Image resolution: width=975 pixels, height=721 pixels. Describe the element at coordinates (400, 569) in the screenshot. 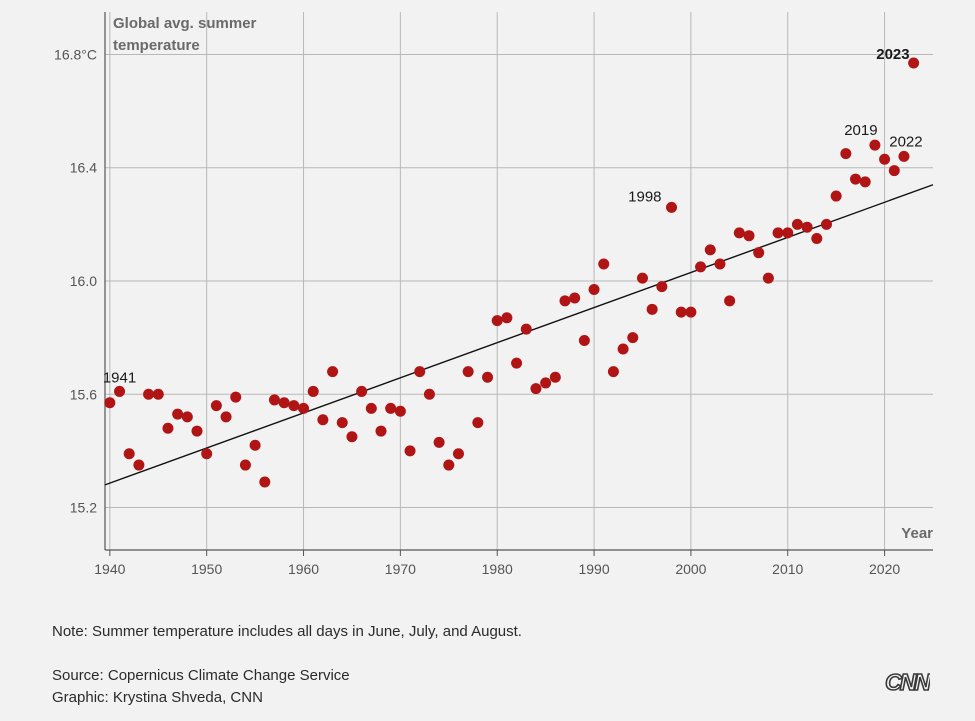

I see `x-tick-label: 1970` at that location.